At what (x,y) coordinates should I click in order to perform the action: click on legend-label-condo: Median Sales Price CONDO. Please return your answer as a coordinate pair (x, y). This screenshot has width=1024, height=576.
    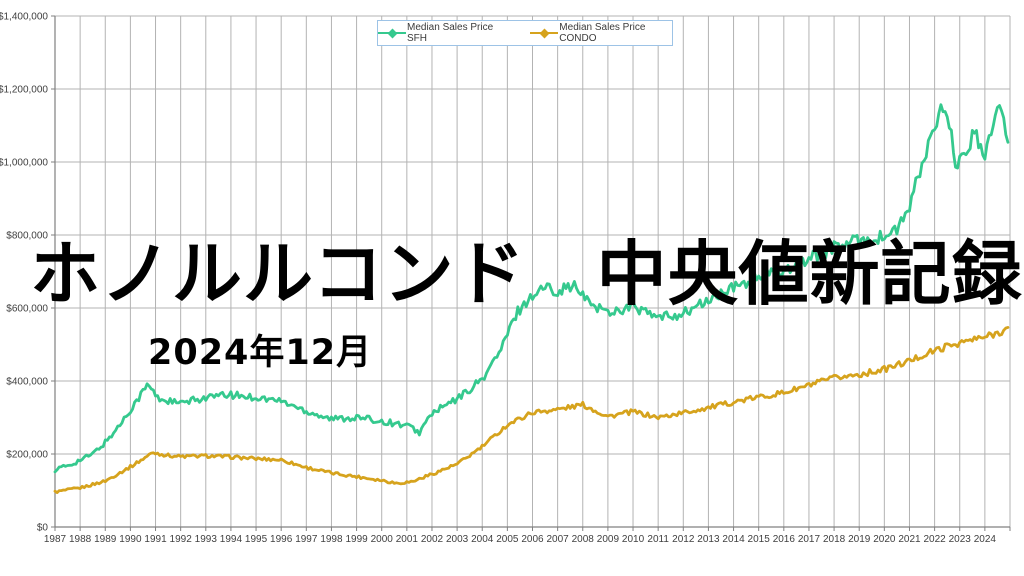
    Looking at the image, I should click on (602, 33).